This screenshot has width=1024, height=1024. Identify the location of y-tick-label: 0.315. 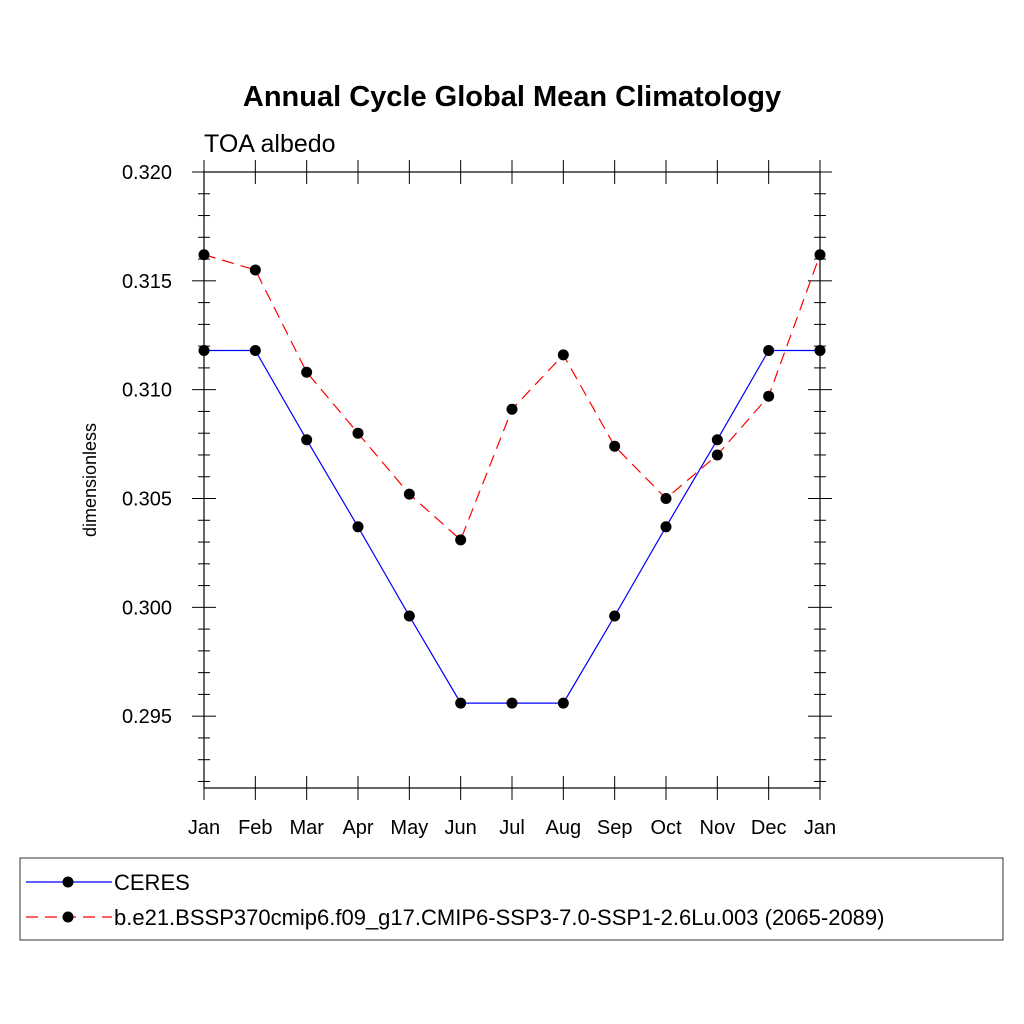
(147, 282).